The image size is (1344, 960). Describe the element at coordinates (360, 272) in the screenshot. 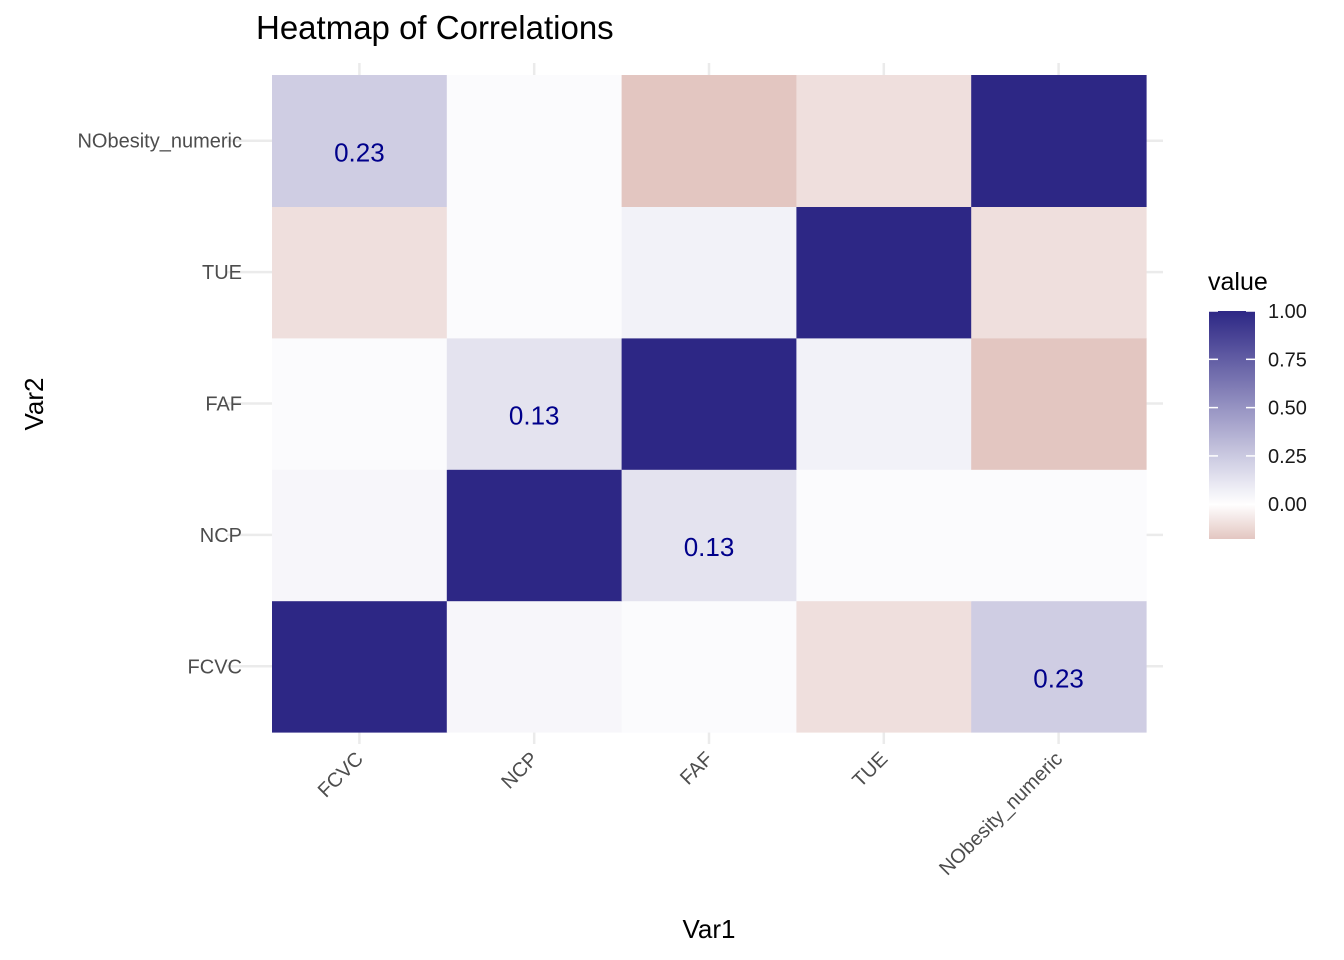

I see `heatmap-cell-FCVC-TUE` at that location.